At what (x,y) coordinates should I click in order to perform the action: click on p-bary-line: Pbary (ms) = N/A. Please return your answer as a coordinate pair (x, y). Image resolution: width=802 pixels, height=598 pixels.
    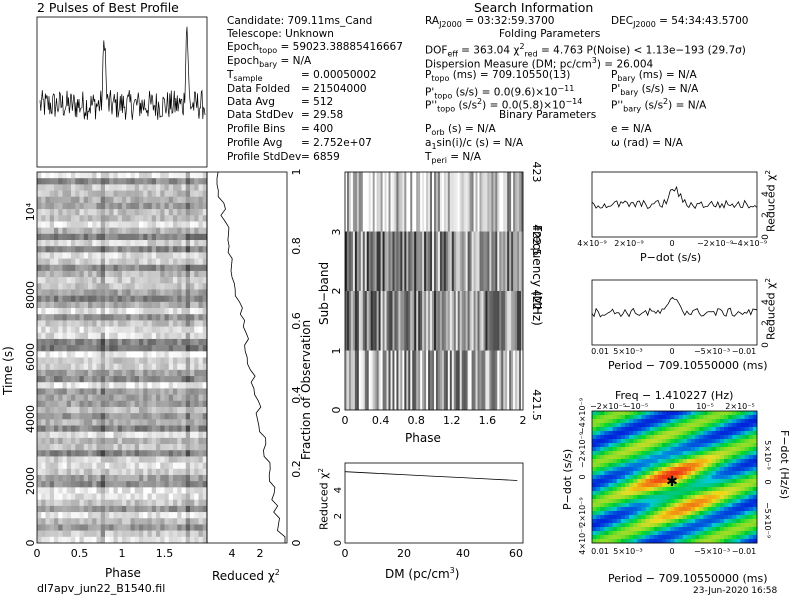
    Looking at the image, I should click on (654, 76).